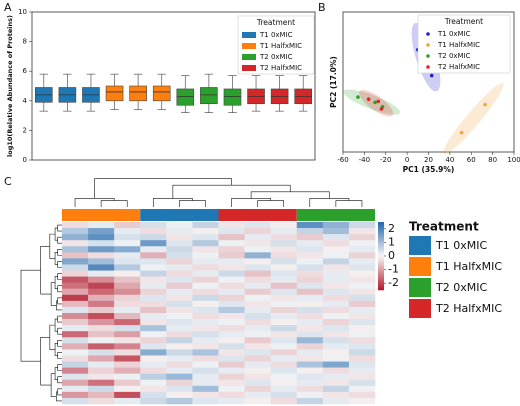  Describe the element at coordinates (25, 130) in the screenshot. I see `y-tick-label: 2` at that location.